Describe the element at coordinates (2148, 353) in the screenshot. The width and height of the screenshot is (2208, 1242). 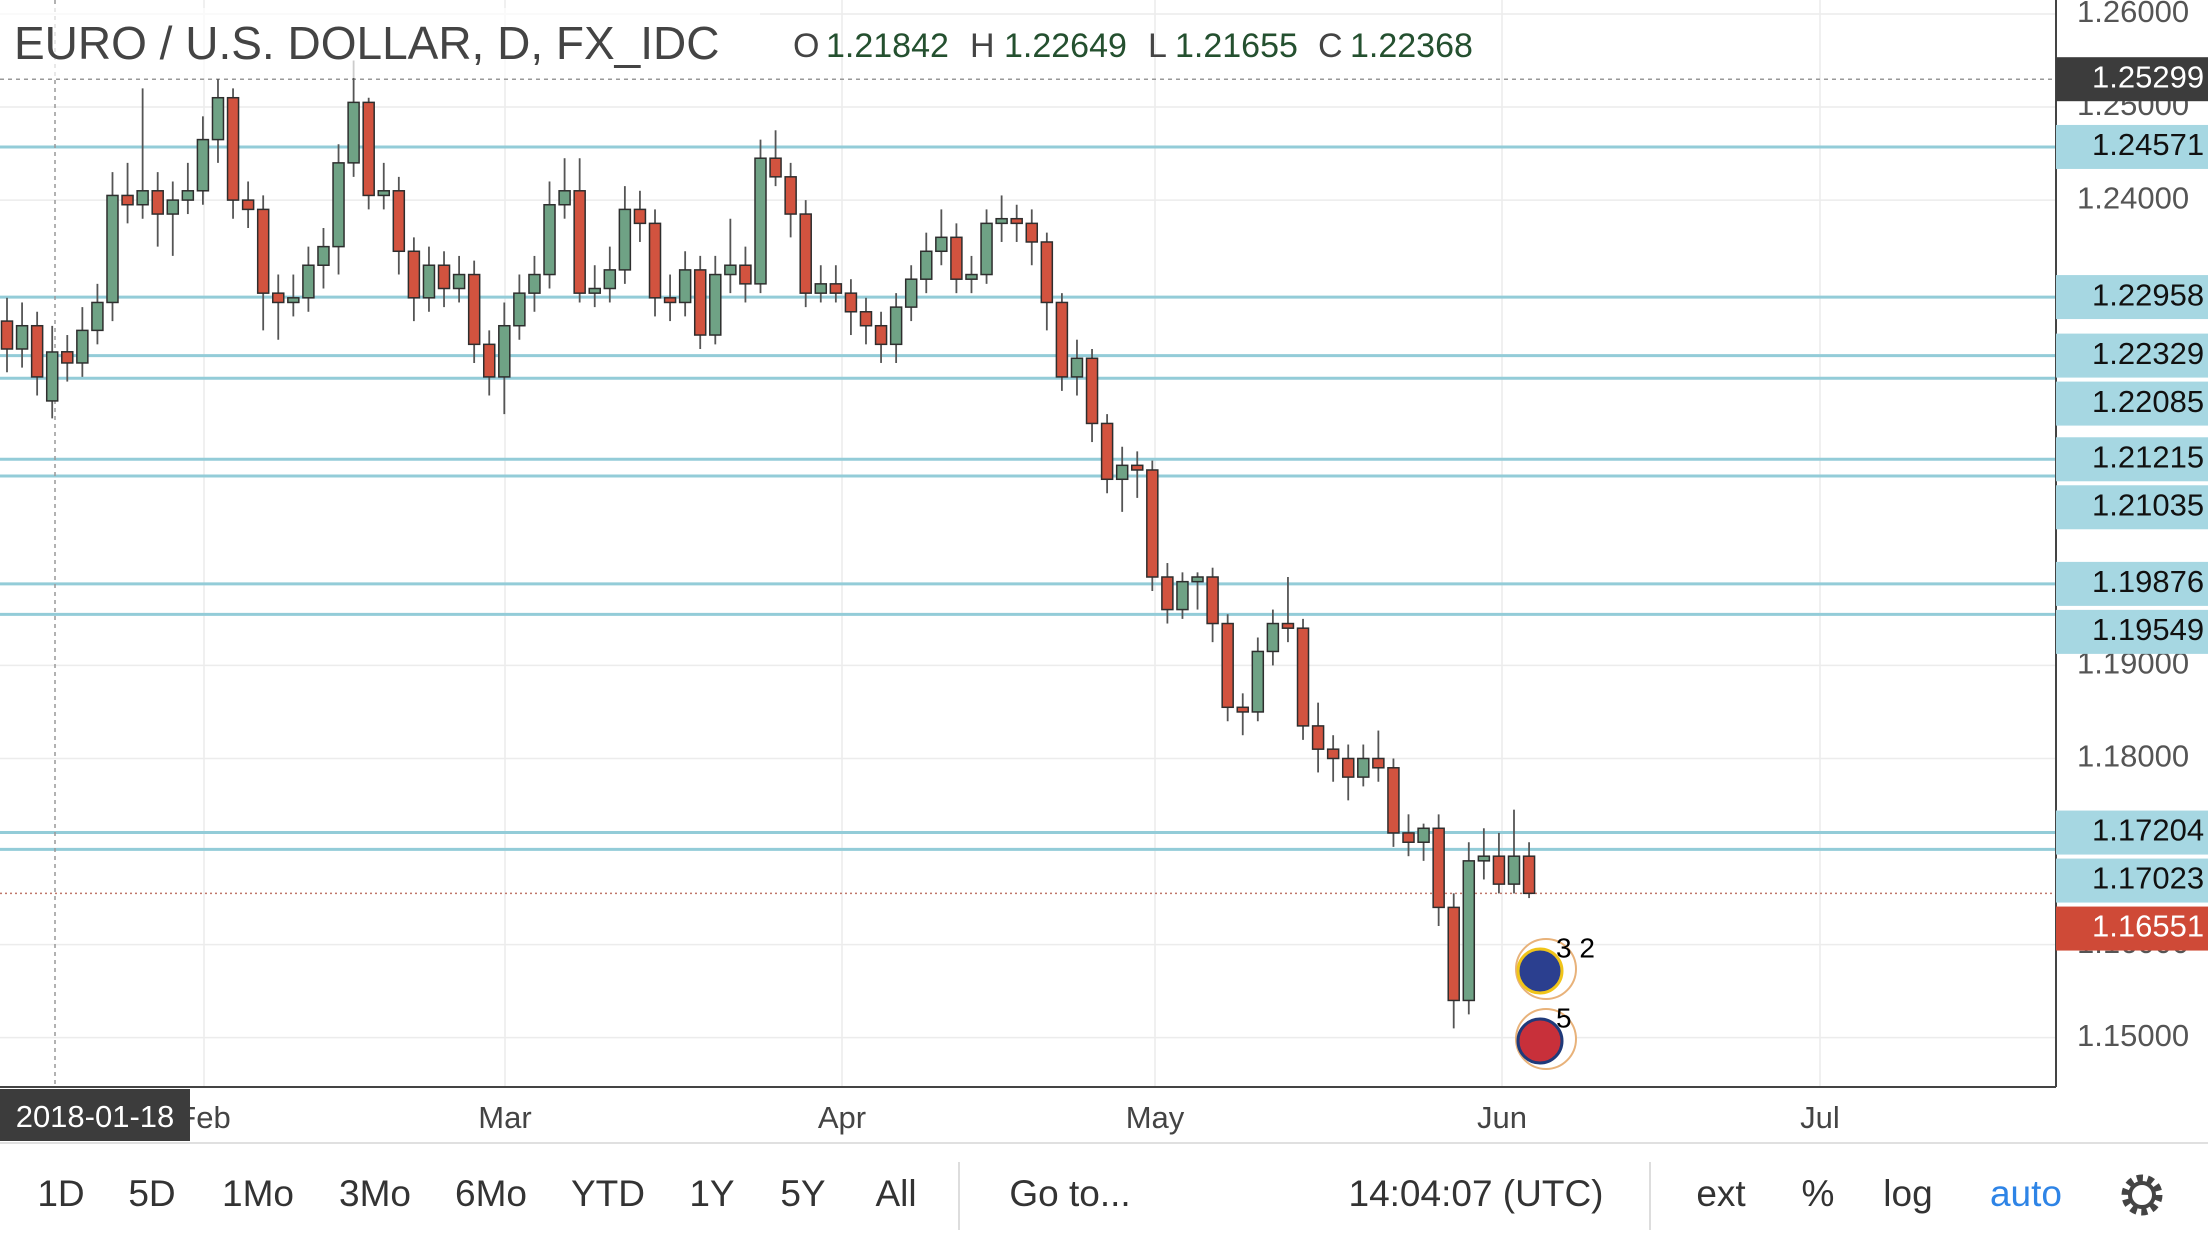
I see `level-label: 1.22329` at that location.